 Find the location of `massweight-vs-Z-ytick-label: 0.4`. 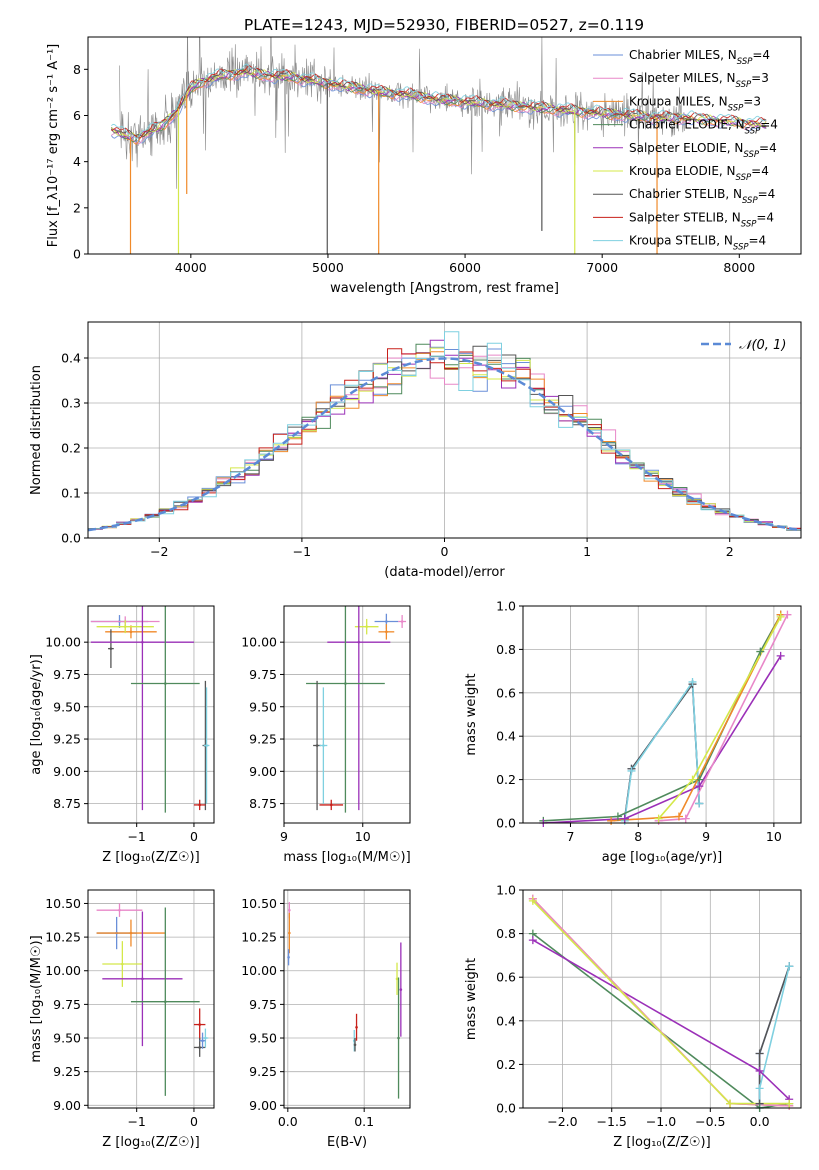

massweight-vs-Z-ytick-label: 0.4 is located at coordinates (506, 1020).